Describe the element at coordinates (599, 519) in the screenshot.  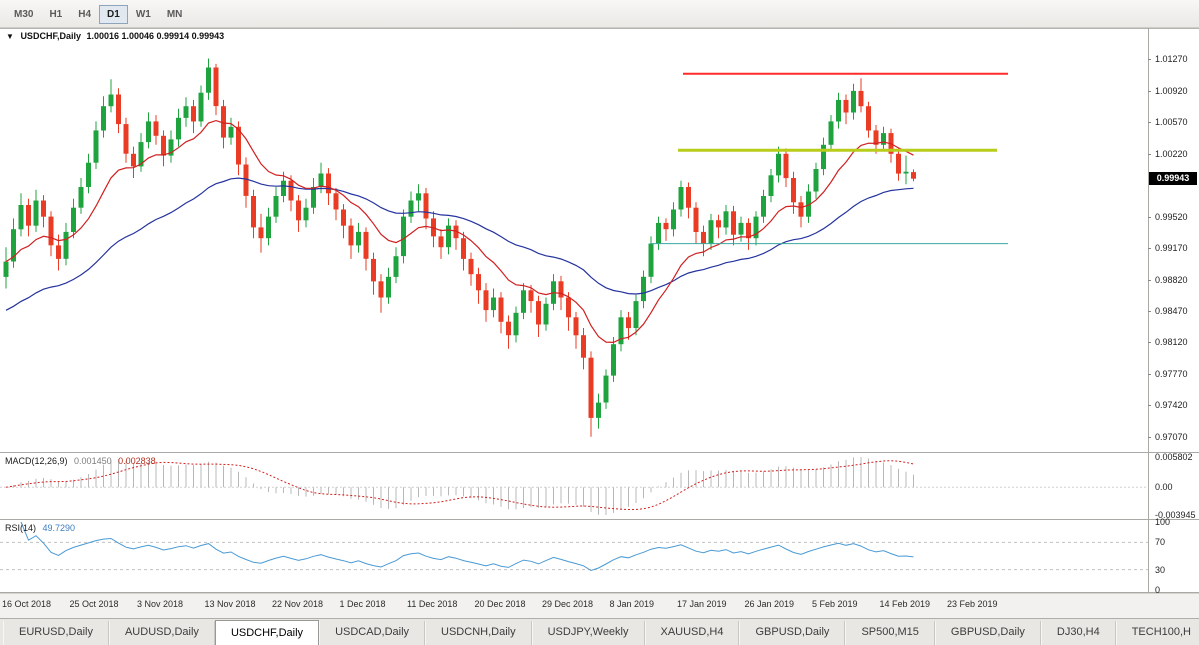
I see `rsi-panel-separator` at that location.